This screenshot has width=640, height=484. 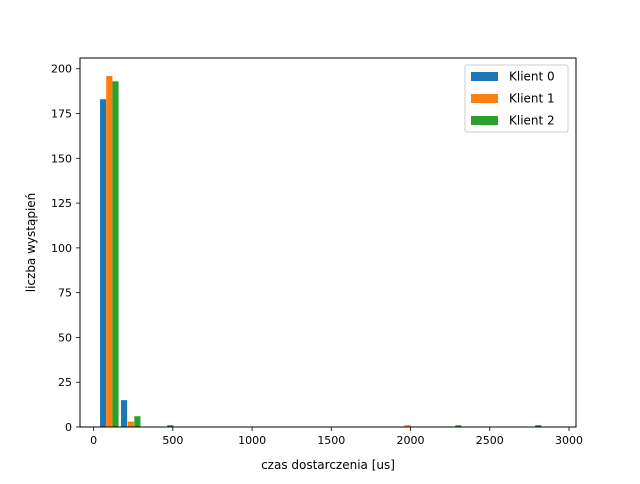 What do you see at coordinates (61, 114) in the screenshot?
I see `y-tick-label-7: 175` at bounding box center [61, 114].